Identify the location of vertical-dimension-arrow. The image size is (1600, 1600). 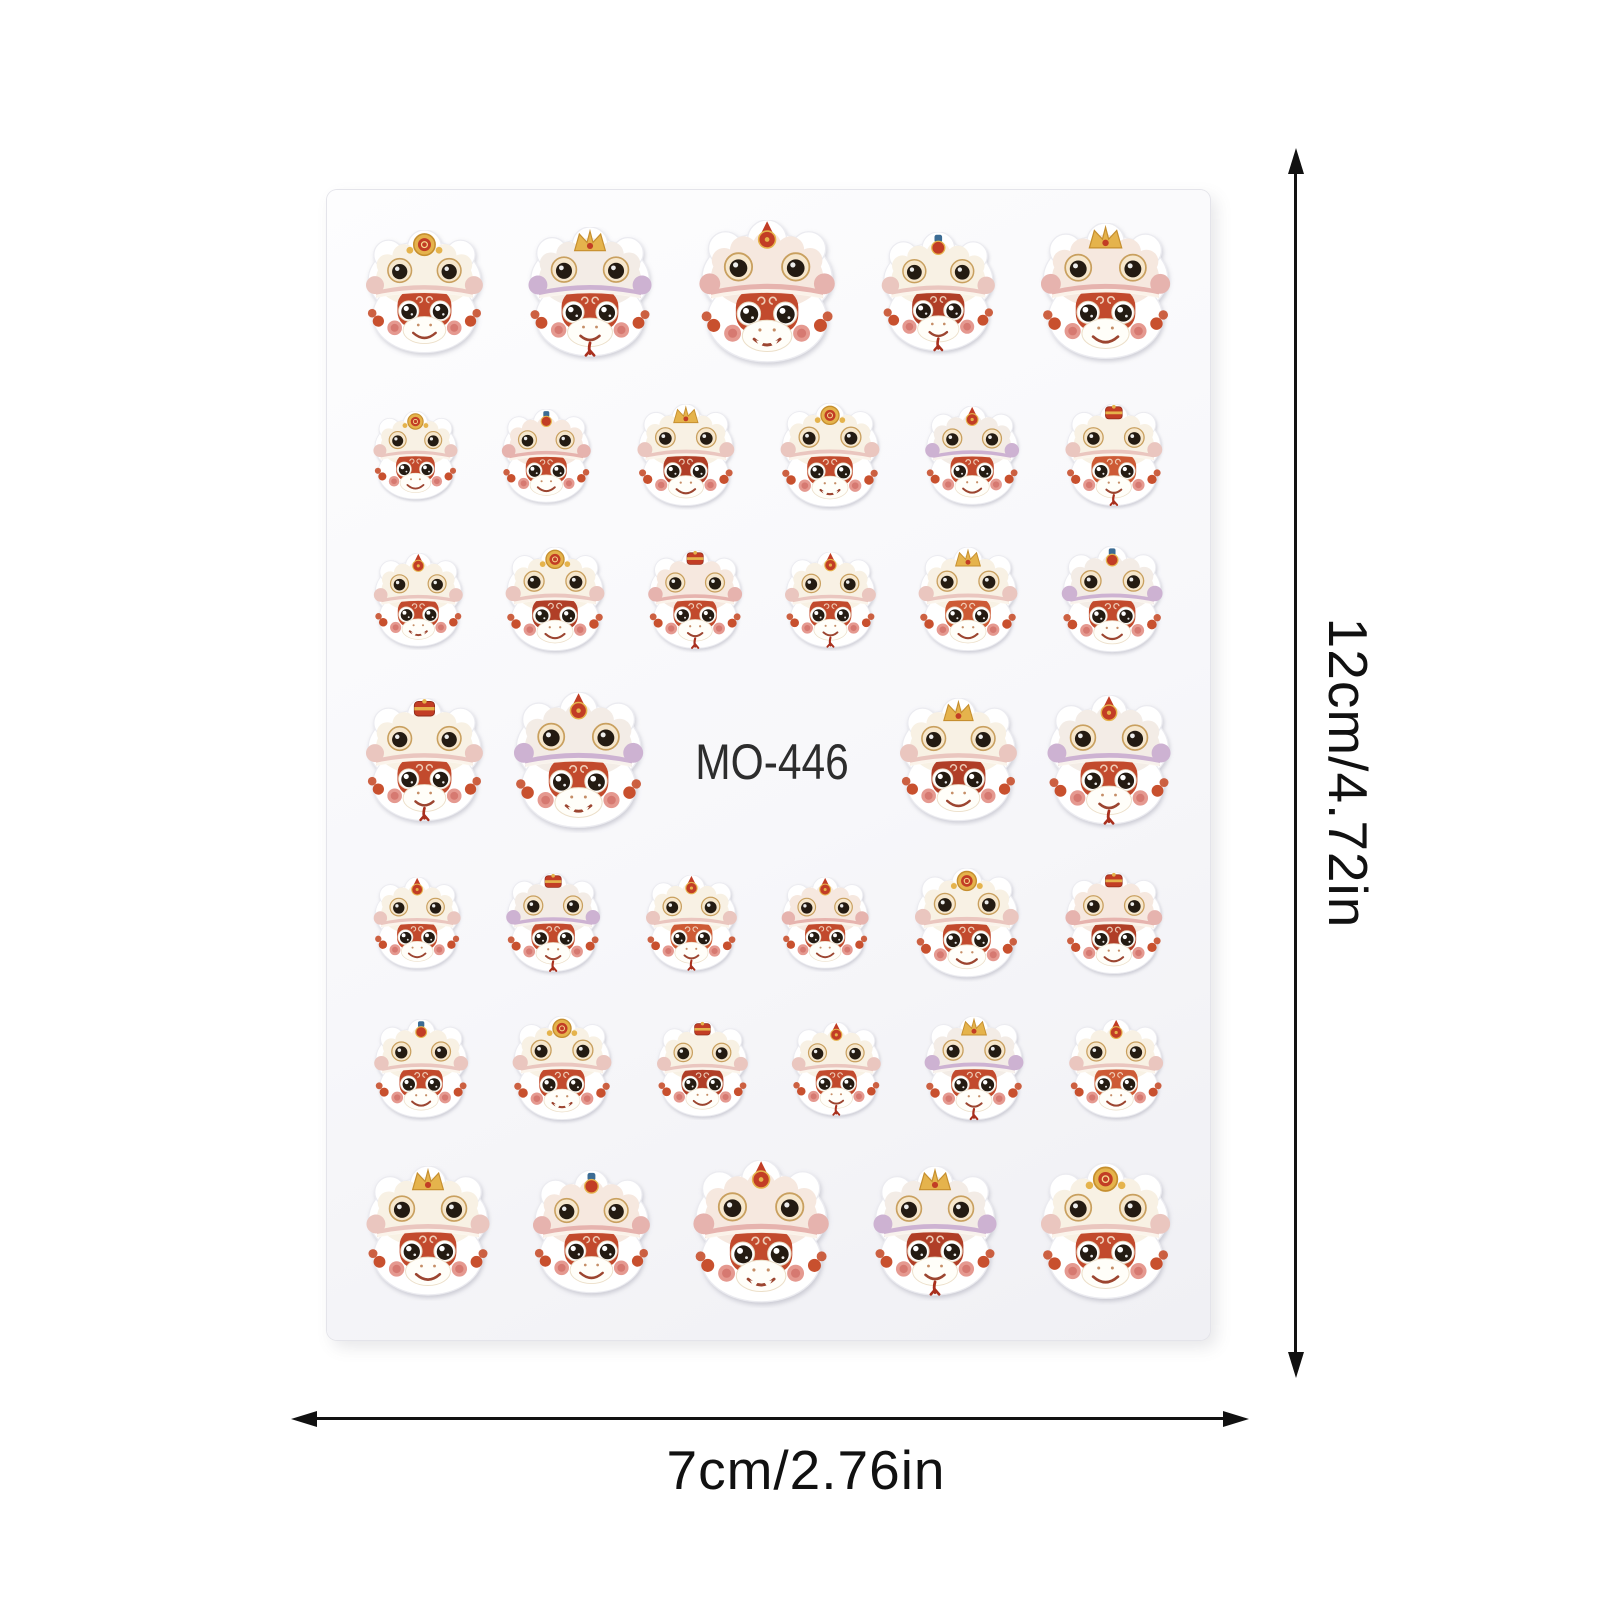
(1295, 763).